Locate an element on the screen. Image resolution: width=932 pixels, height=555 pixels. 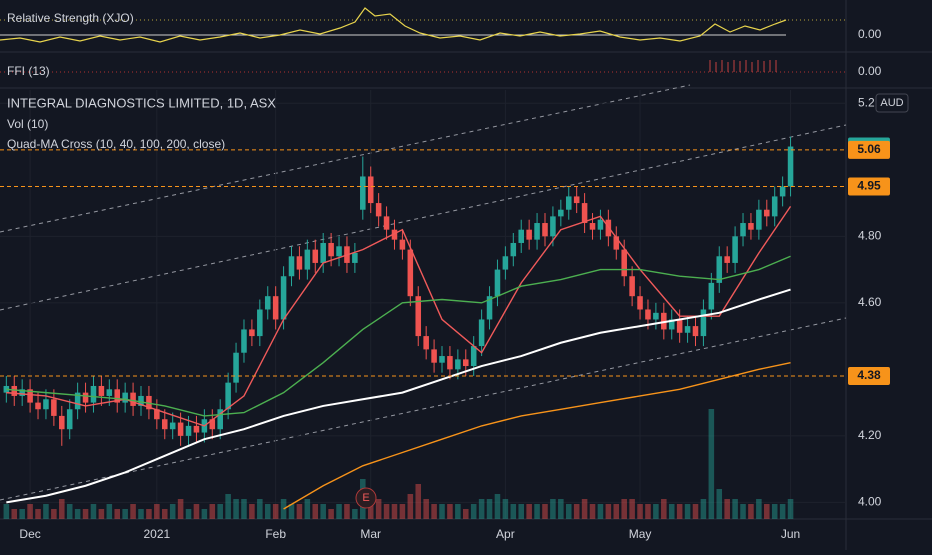
earnings-marker is located at coordinates (366, 498).